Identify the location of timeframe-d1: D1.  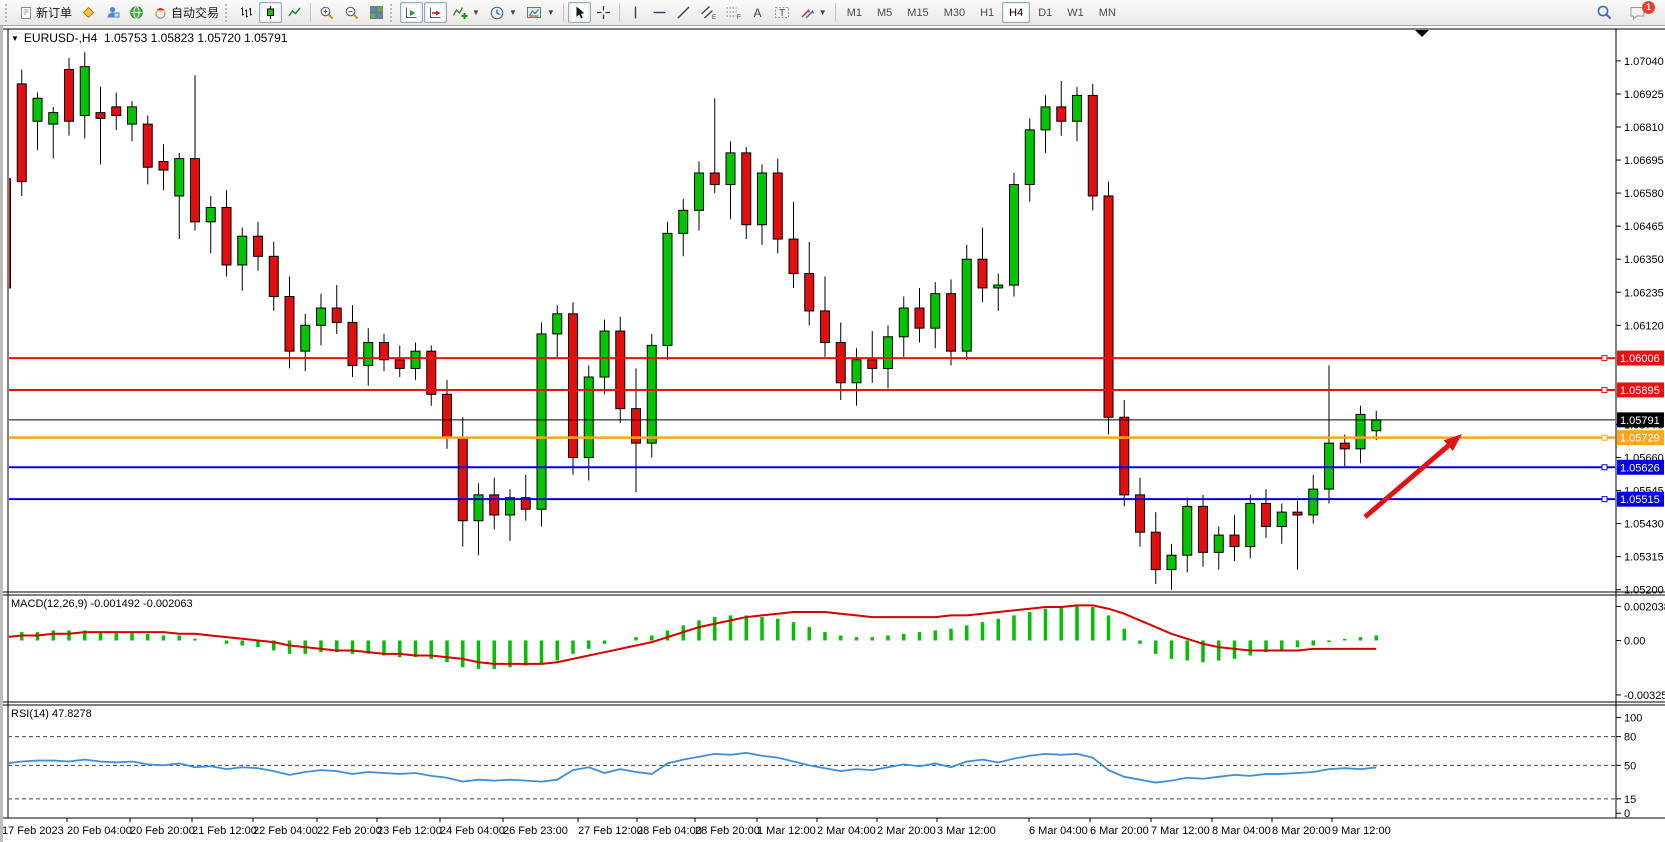
(1045, 12).